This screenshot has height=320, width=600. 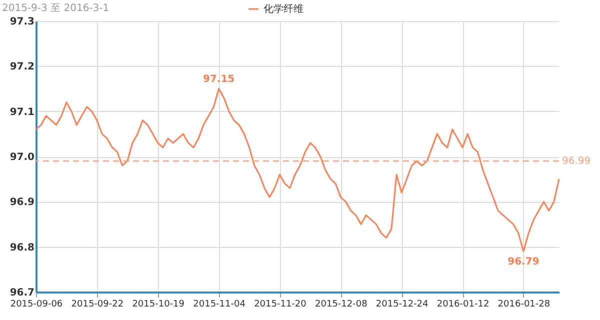 I want to click on x-tick-label: 2016-01-28, so click(x=524, y=305).